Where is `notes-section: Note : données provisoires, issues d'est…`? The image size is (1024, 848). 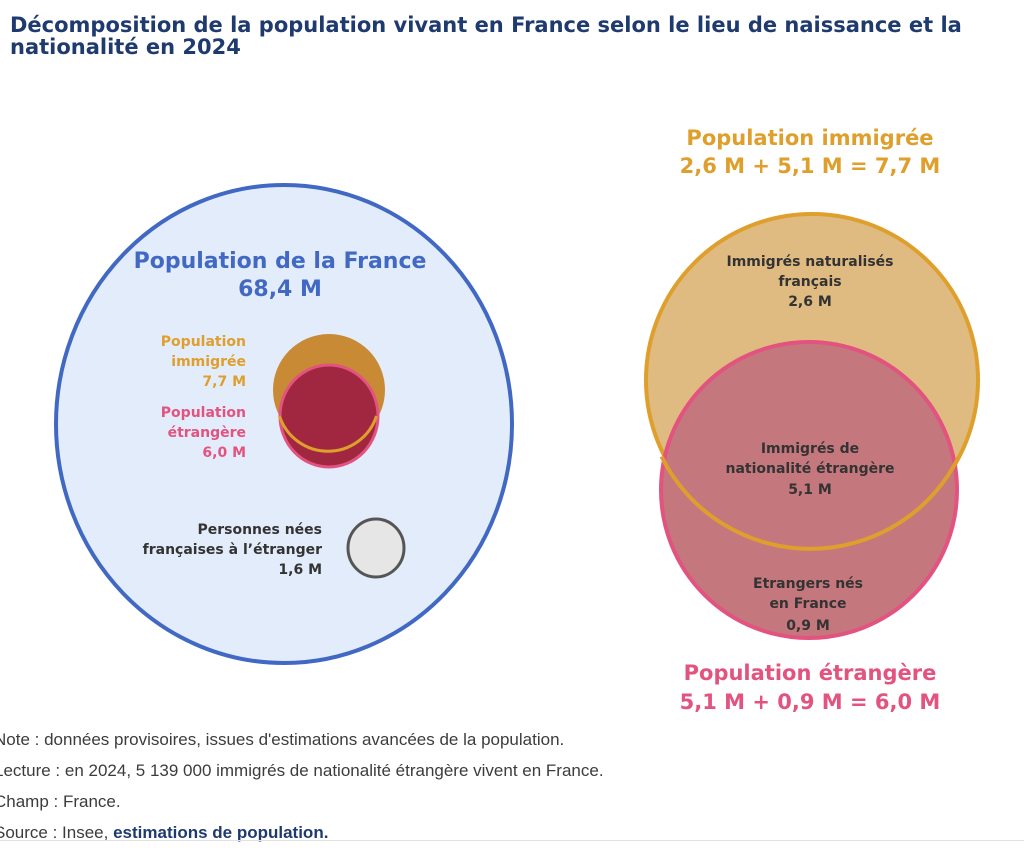 notes-section: Note : données provisoires, issues d'est… is located at coordinates (512, 786).